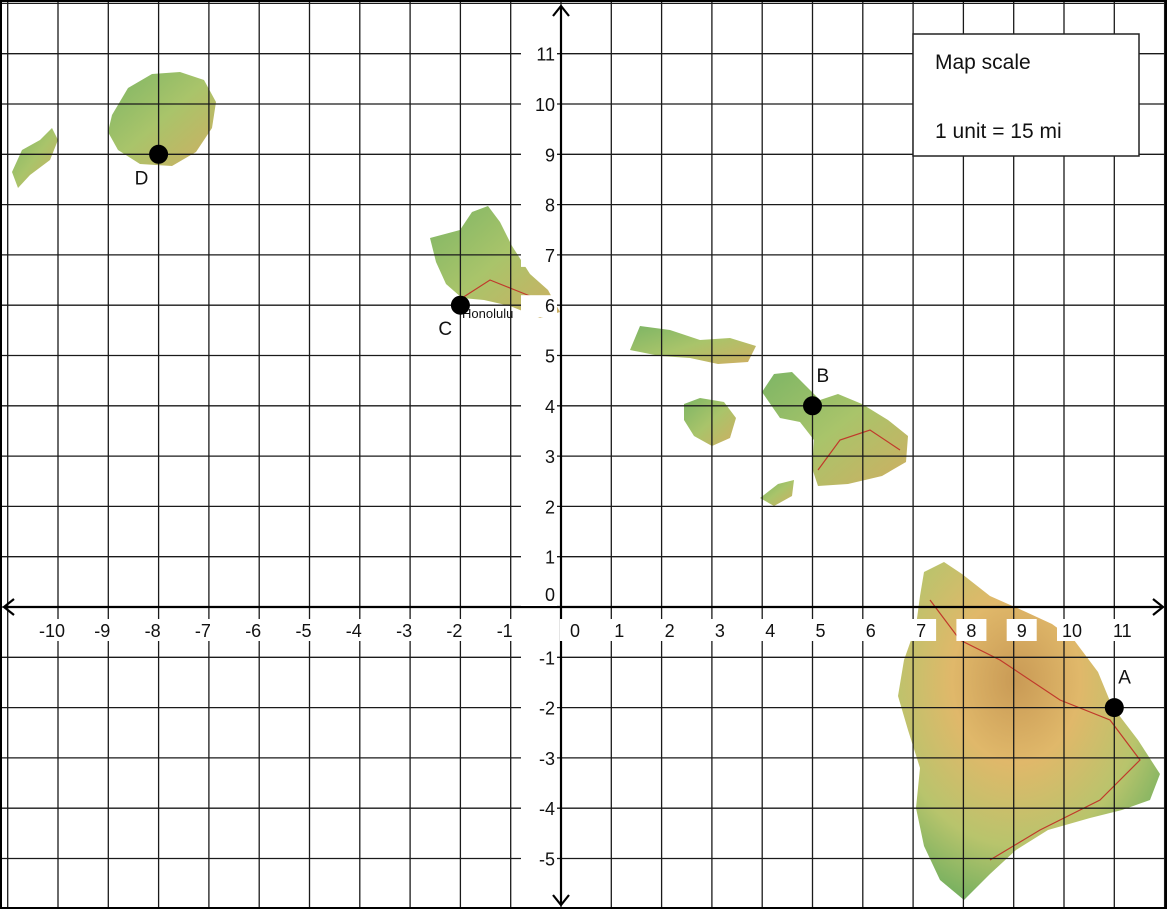  Describe the element at coordinates (545, 55) in the screenshot. I see `y-tick-label: 11` at that location.